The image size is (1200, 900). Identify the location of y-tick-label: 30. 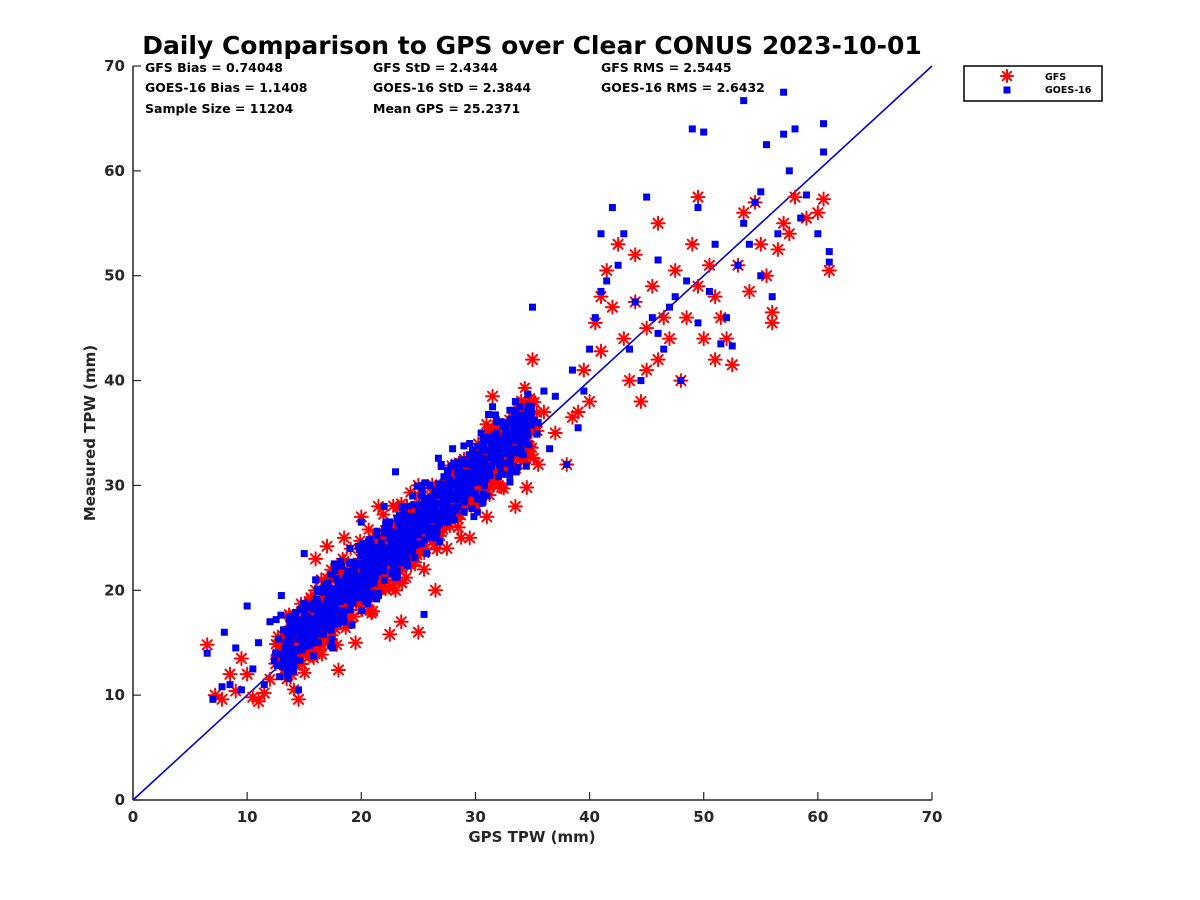
(114, 485).